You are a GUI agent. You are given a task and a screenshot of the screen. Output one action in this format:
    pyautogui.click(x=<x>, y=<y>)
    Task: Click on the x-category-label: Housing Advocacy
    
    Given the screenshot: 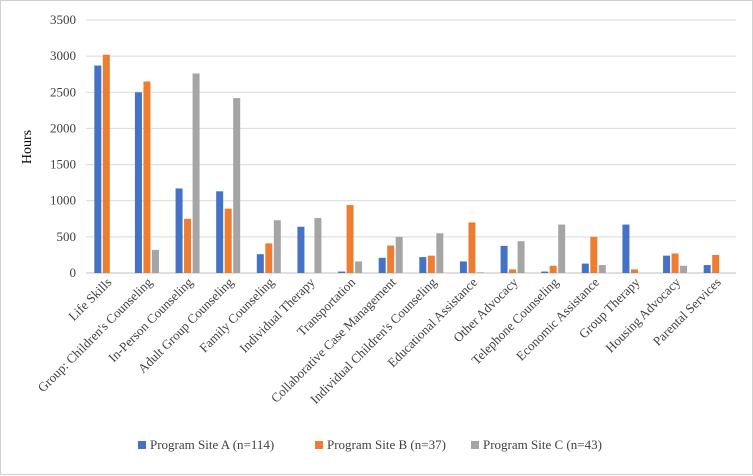 What is the action you would take?
    pyautogui.click(x=642, y=314)
    